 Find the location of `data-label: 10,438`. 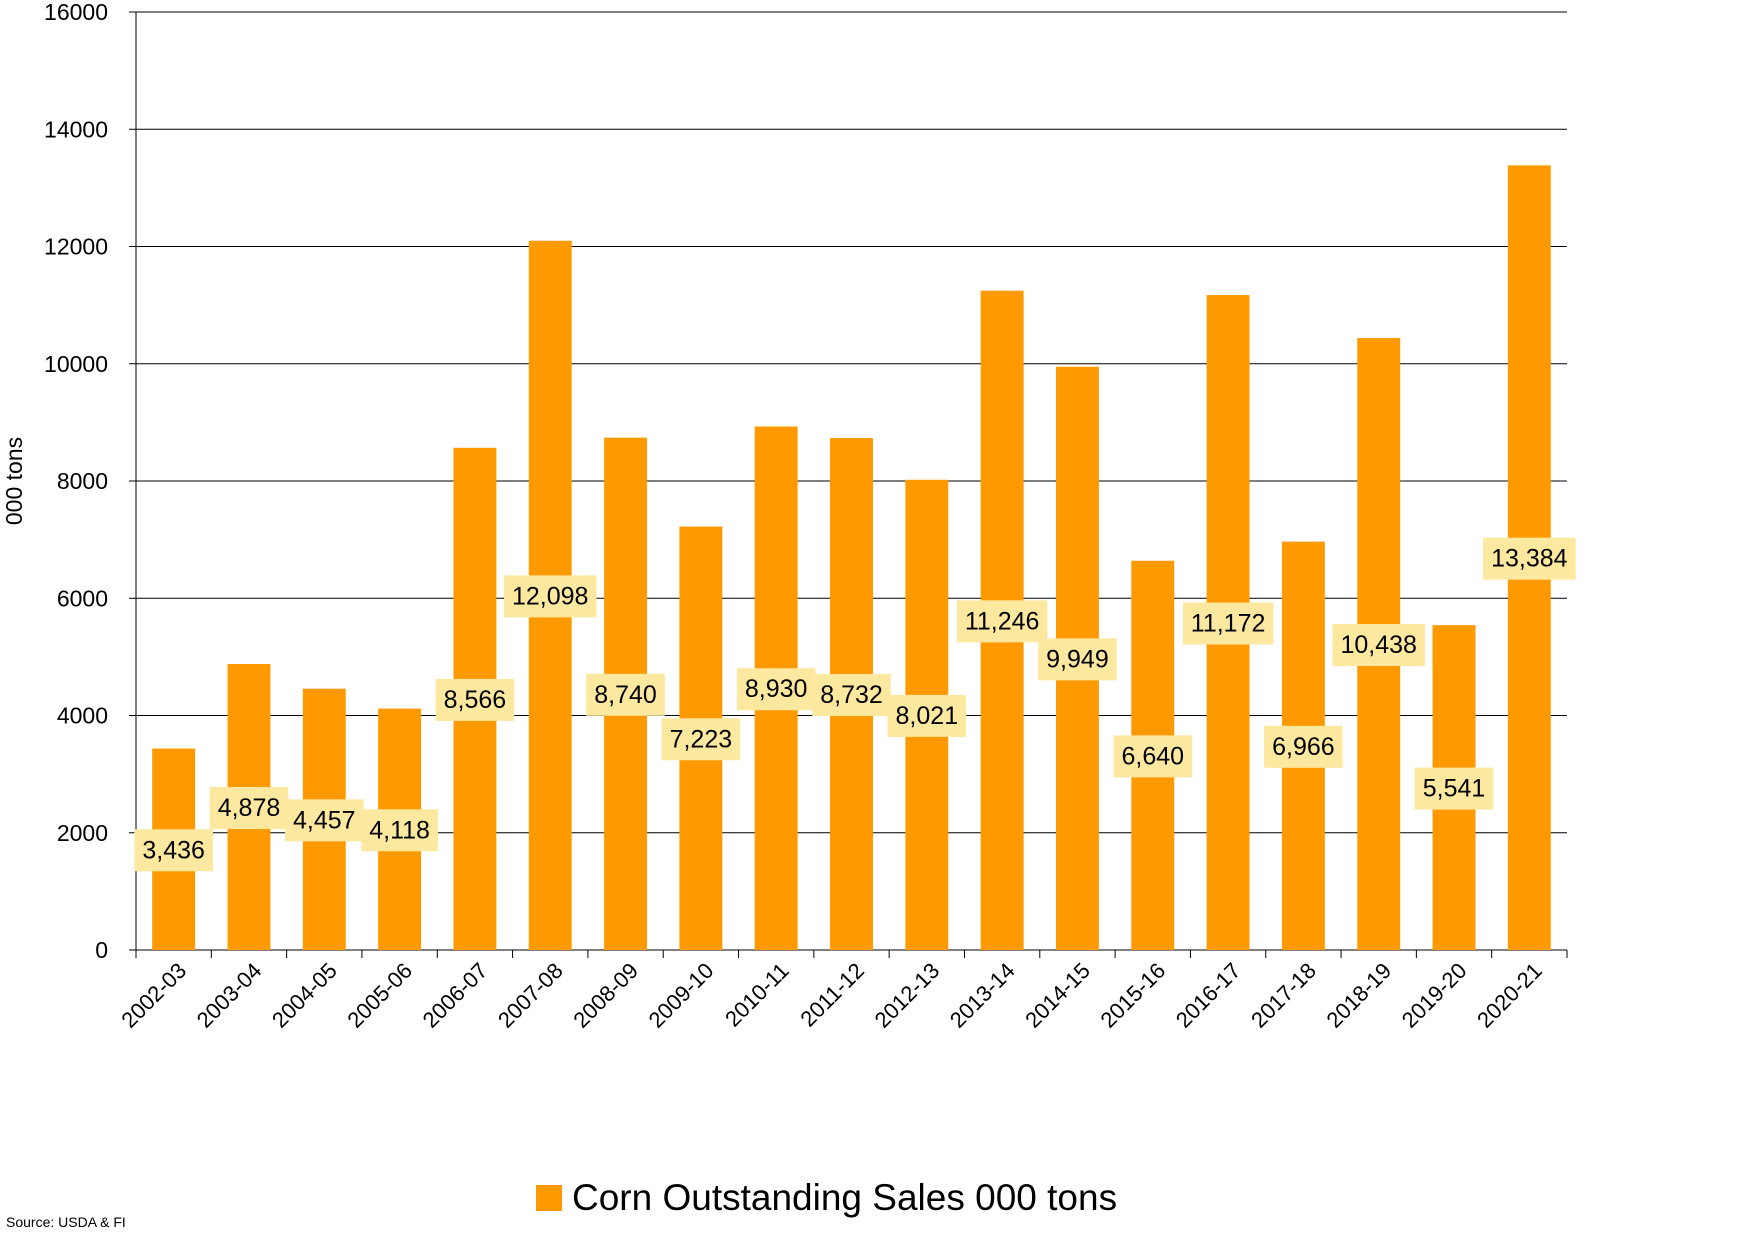

data-label: 10,438 is located at coordinates (1378, 645).